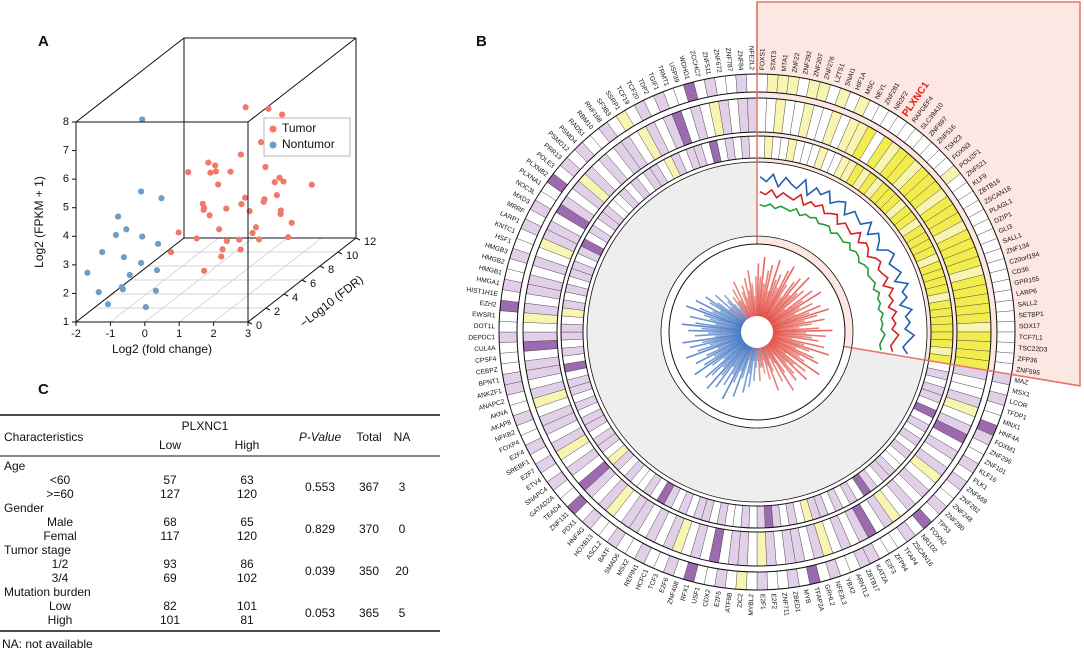 This screenshot has width=1084, height=657. Describe the element at coordinates (331, 270) in the screenshot. I see `z-tick-label: 8` at that location.